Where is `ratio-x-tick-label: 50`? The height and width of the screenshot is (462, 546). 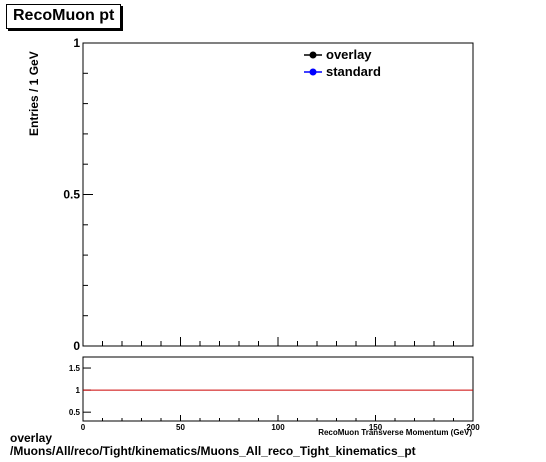 ratio-x-tick-label: 50 is located at coordinates (180, 427).